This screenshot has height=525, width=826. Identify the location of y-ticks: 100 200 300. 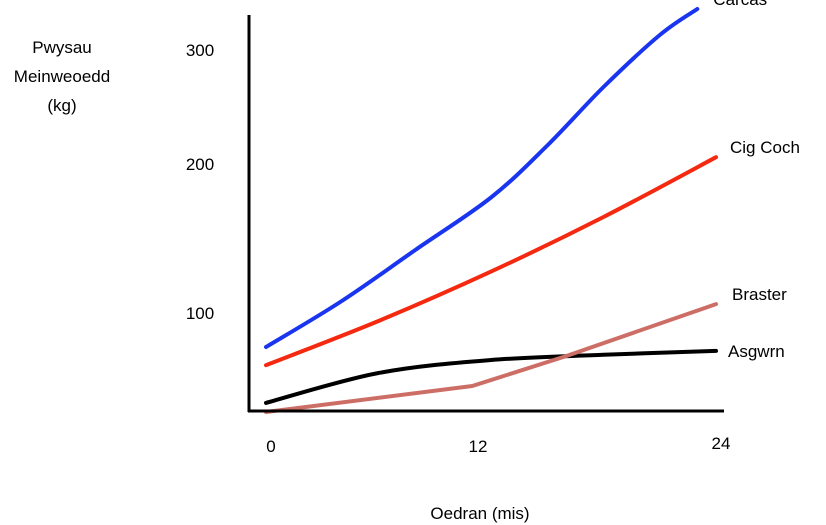
(200, 182).